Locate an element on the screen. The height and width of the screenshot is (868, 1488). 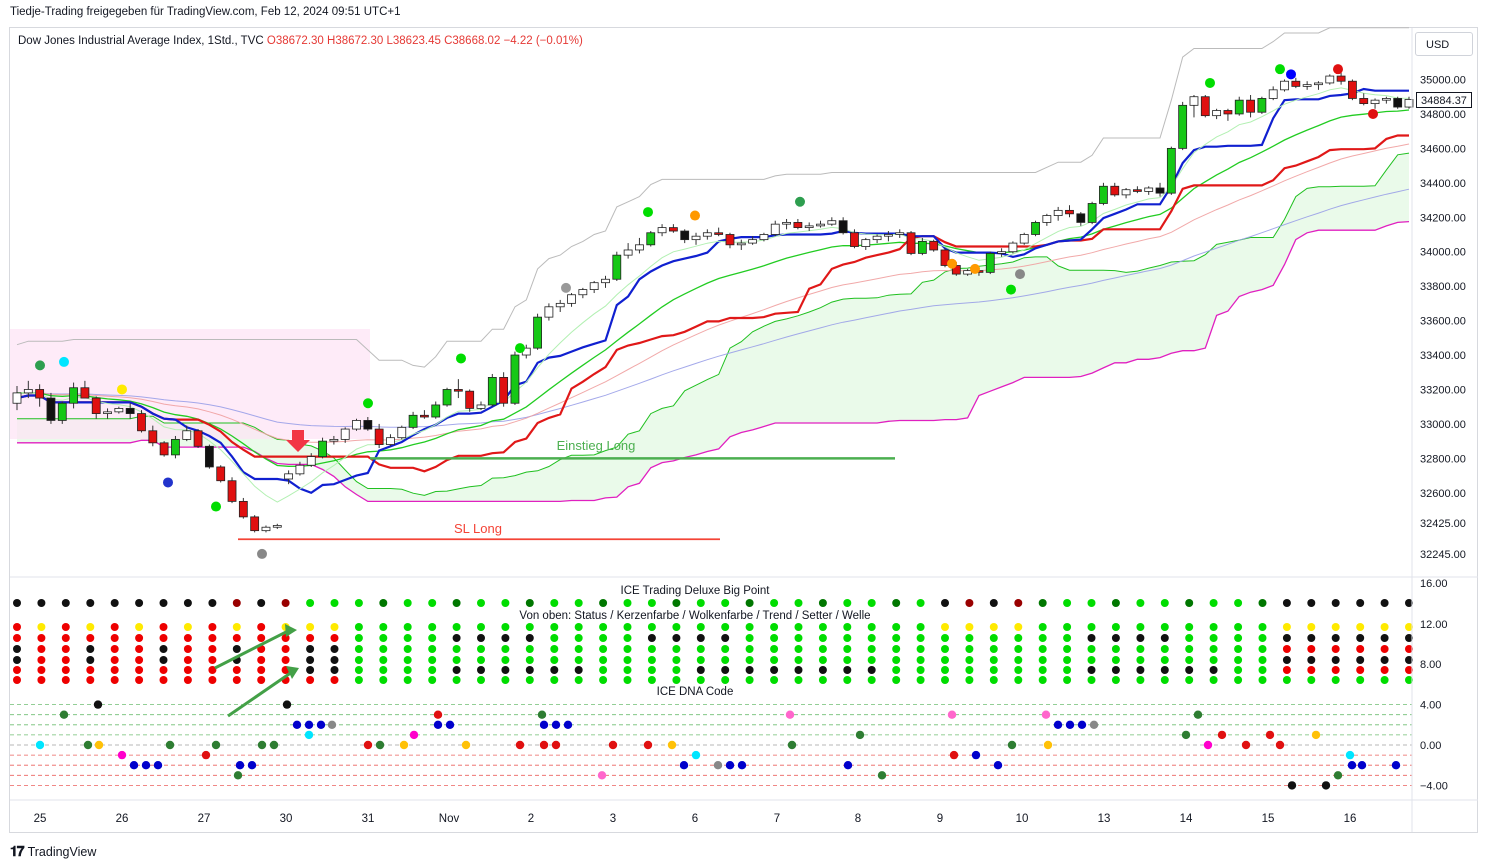
last-price-label: 34884.37 is located at coordinates (1444, 100).